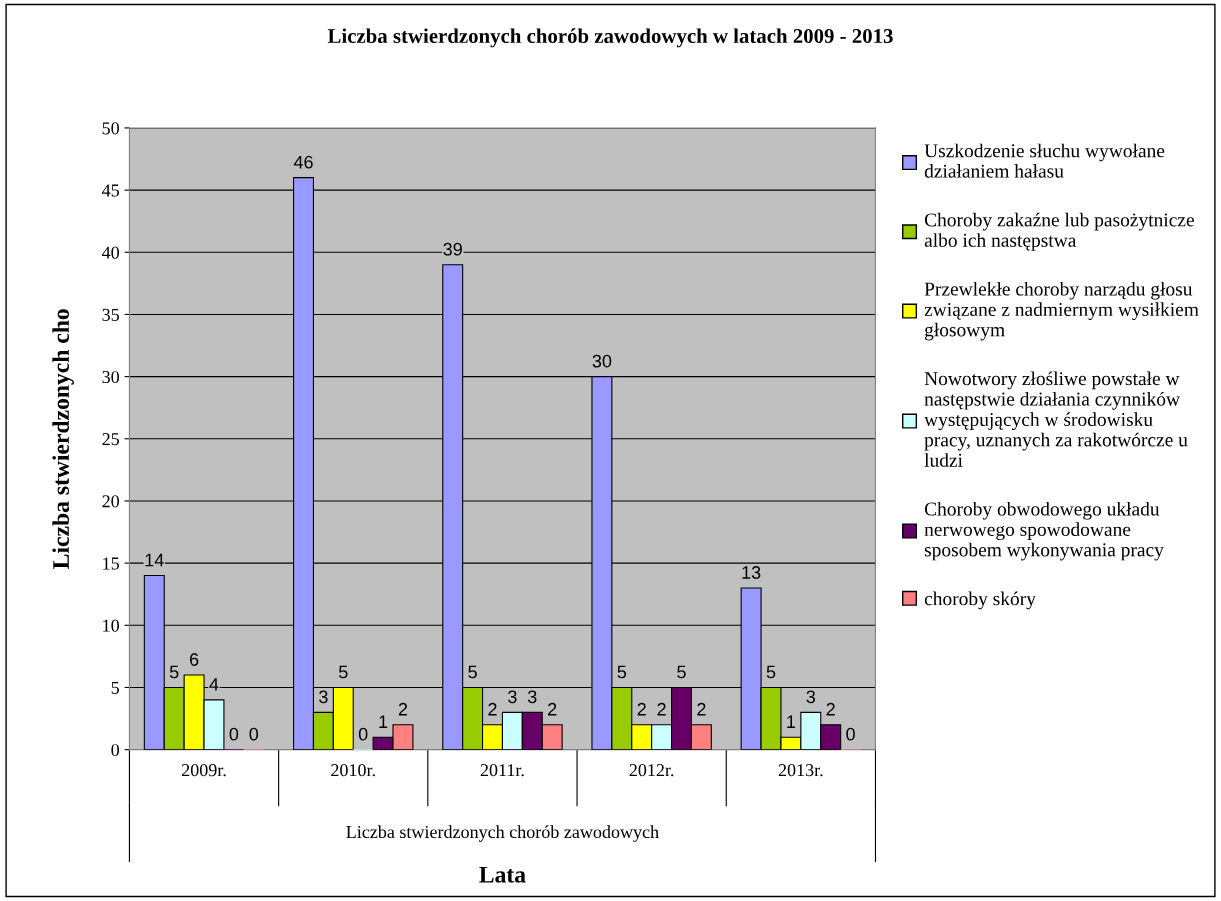  Describe the element at coordinates (1044, 531) in the screenshot. I see `legend-label: Choroby obwodowego układu nerwowego spowodowane sposobem wykonywania pracy` at that location.